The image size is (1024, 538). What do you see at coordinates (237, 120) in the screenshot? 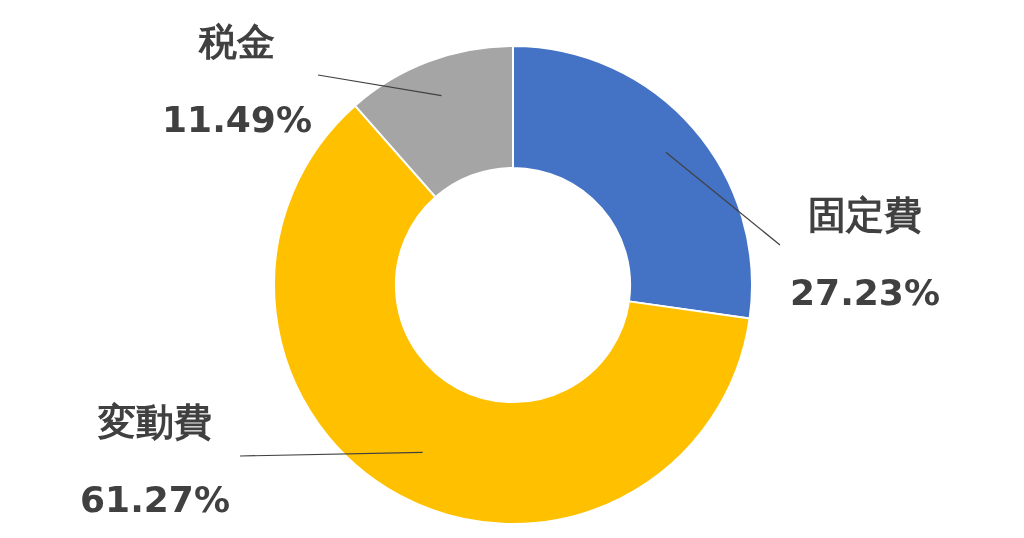
I see `data-label: 11.49%` at bounding box center [237, 120].